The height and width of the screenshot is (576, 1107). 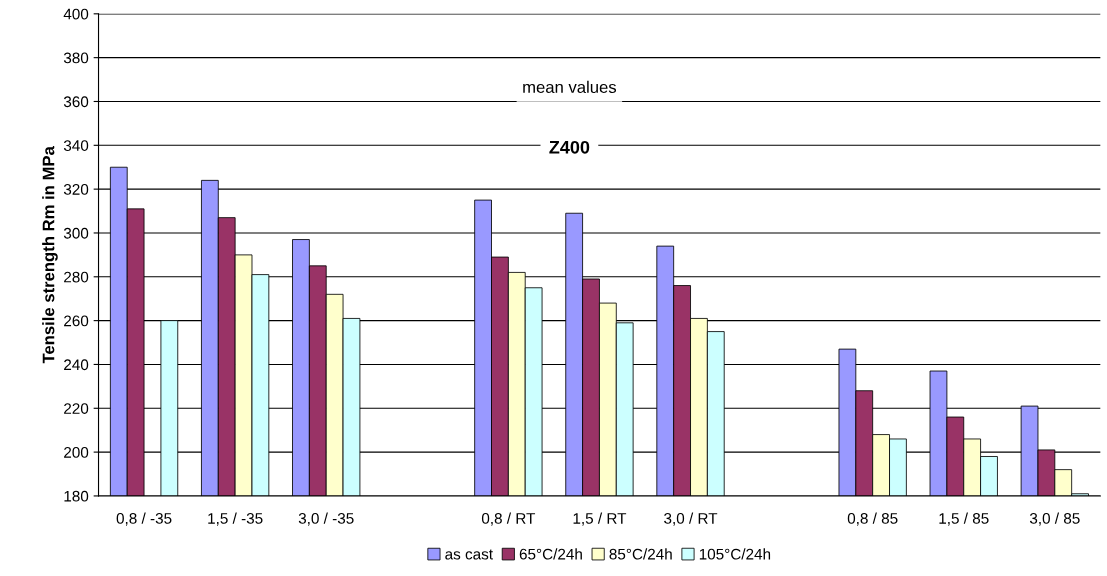 What do you see at coordinates (144, 519) in the screenshot?
I see `x-tick-label: 0,8 / -35` at bounding box center [144, 519].